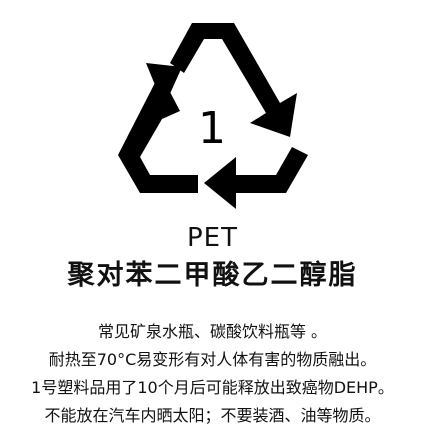  Describe the element at coordinates (212, 238) in the screenshot. I see `material-abbreviation: PET` at that location.